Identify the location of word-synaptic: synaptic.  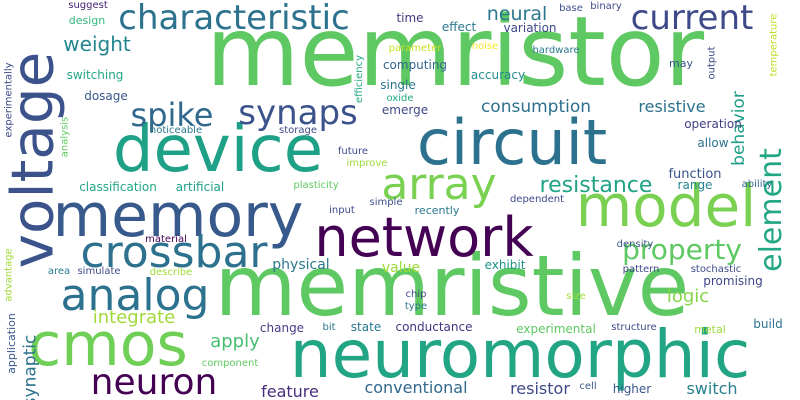
(30, 367).